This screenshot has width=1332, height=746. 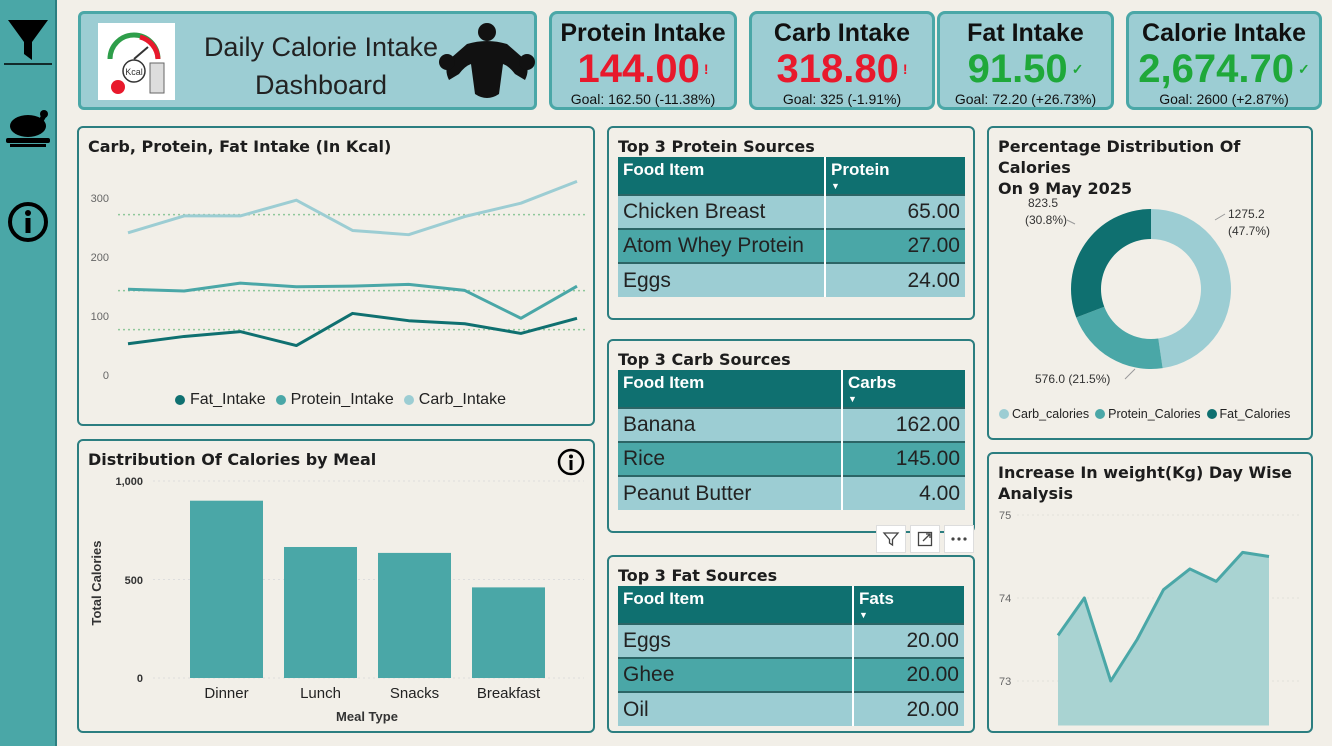 I want to click on chart-legend: Fat_Intake Protein_Intake Carb_Intake, so click(x=340, y=400).